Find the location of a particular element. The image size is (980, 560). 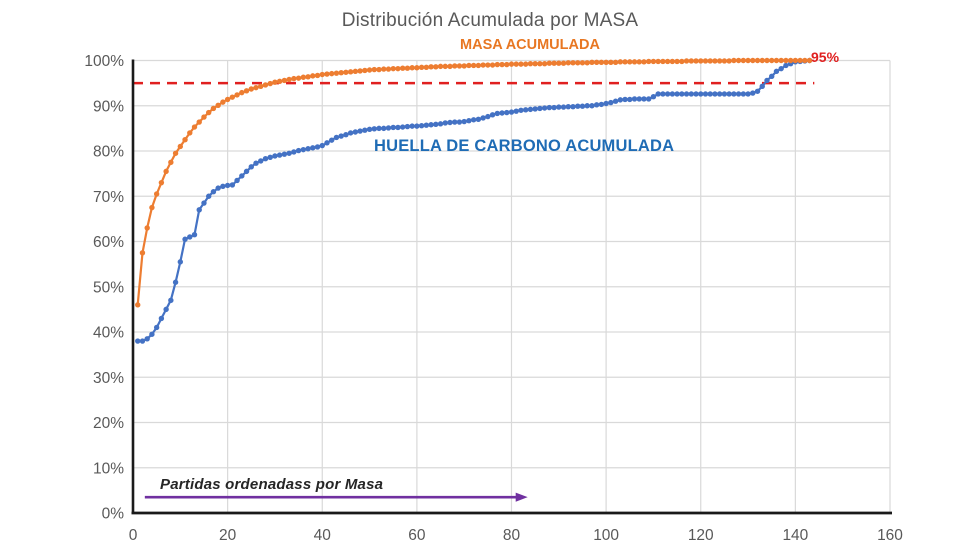

arrow-head is located at coordinates (521, 497).